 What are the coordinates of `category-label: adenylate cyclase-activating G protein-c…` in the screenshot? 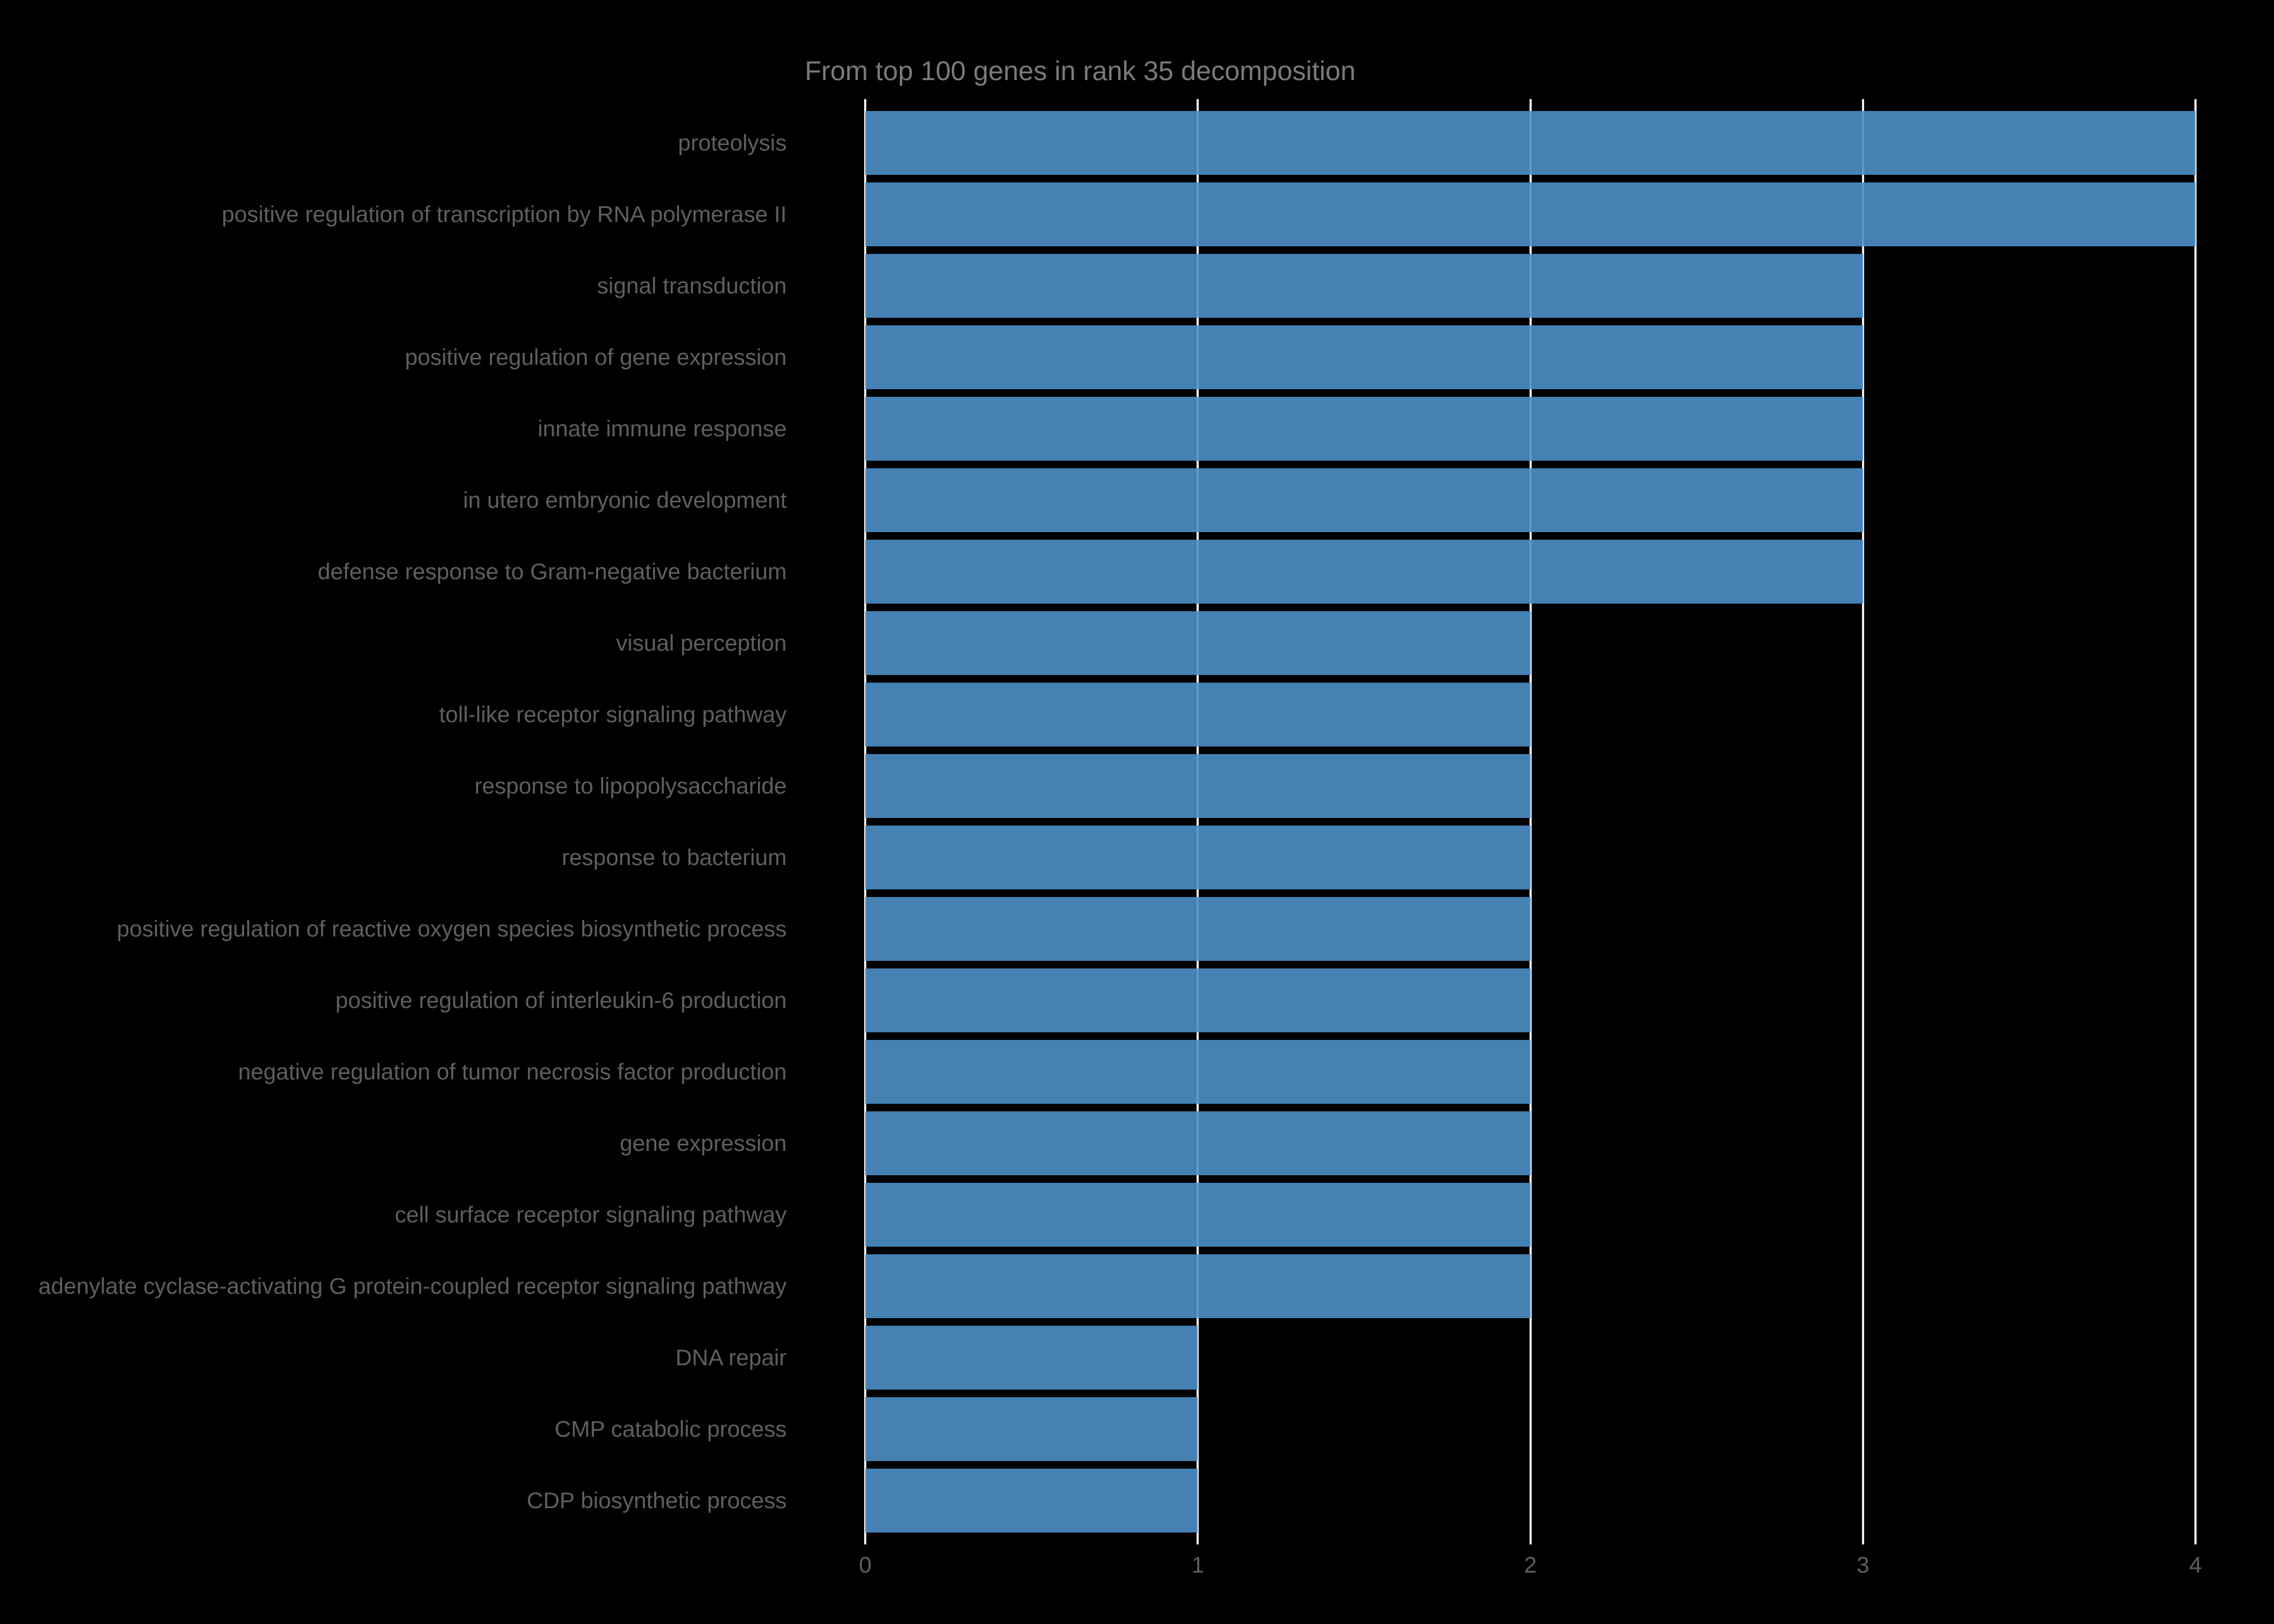 It's located at (413, 1286).